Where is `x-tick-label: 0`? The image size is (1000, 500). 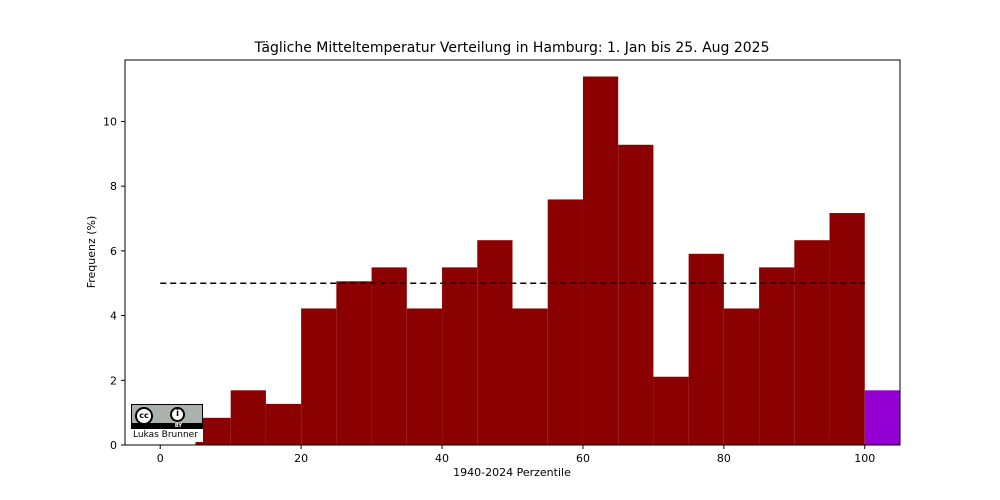
x-tick-label: 0 is located at coordinates (160, 458).